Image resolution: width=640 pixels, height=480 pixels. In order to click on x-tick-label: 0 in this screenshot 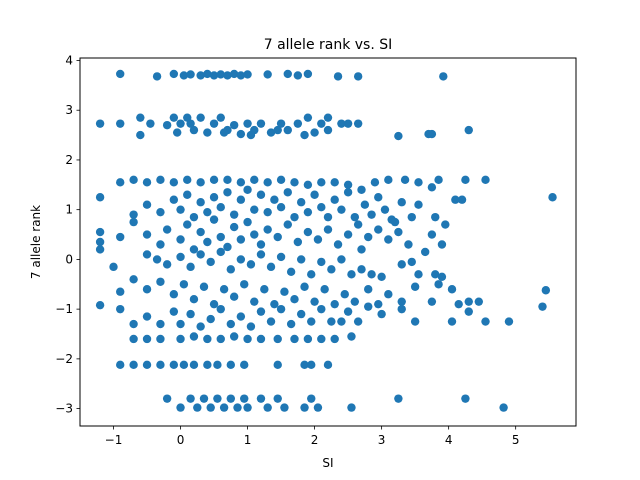, I will do `click(181, 440)`.